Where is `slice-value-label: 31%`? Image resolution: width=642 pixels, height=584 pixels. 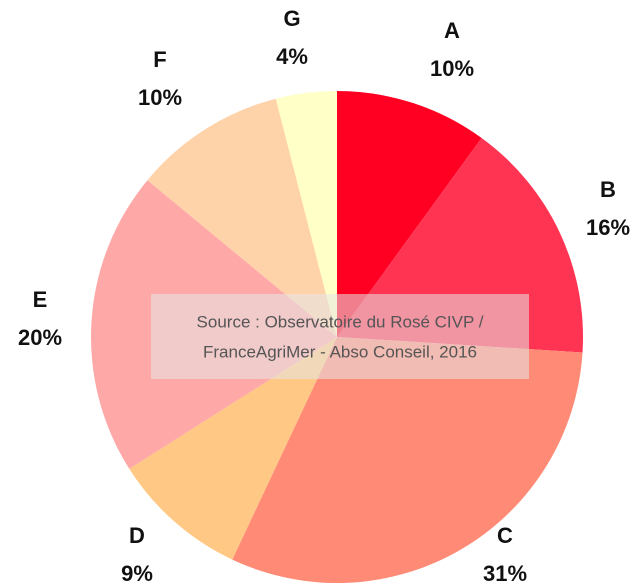
slice-value-label: 31% is located at coordinates (505, 572).